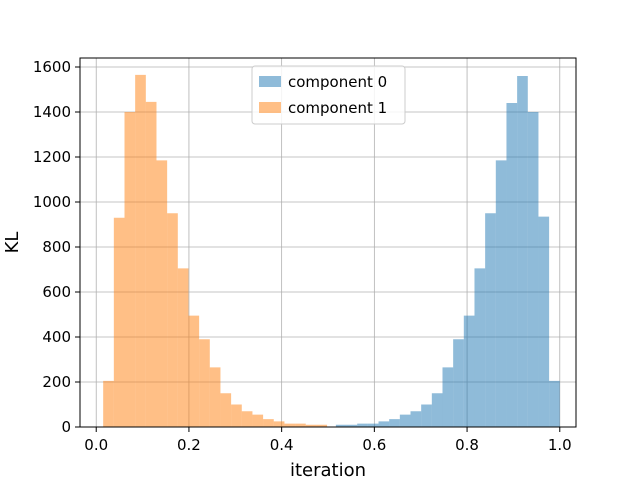  Describe the element at coordinates (56, 382) in the screenshot. I see `y-tick-label: 200` at that location.